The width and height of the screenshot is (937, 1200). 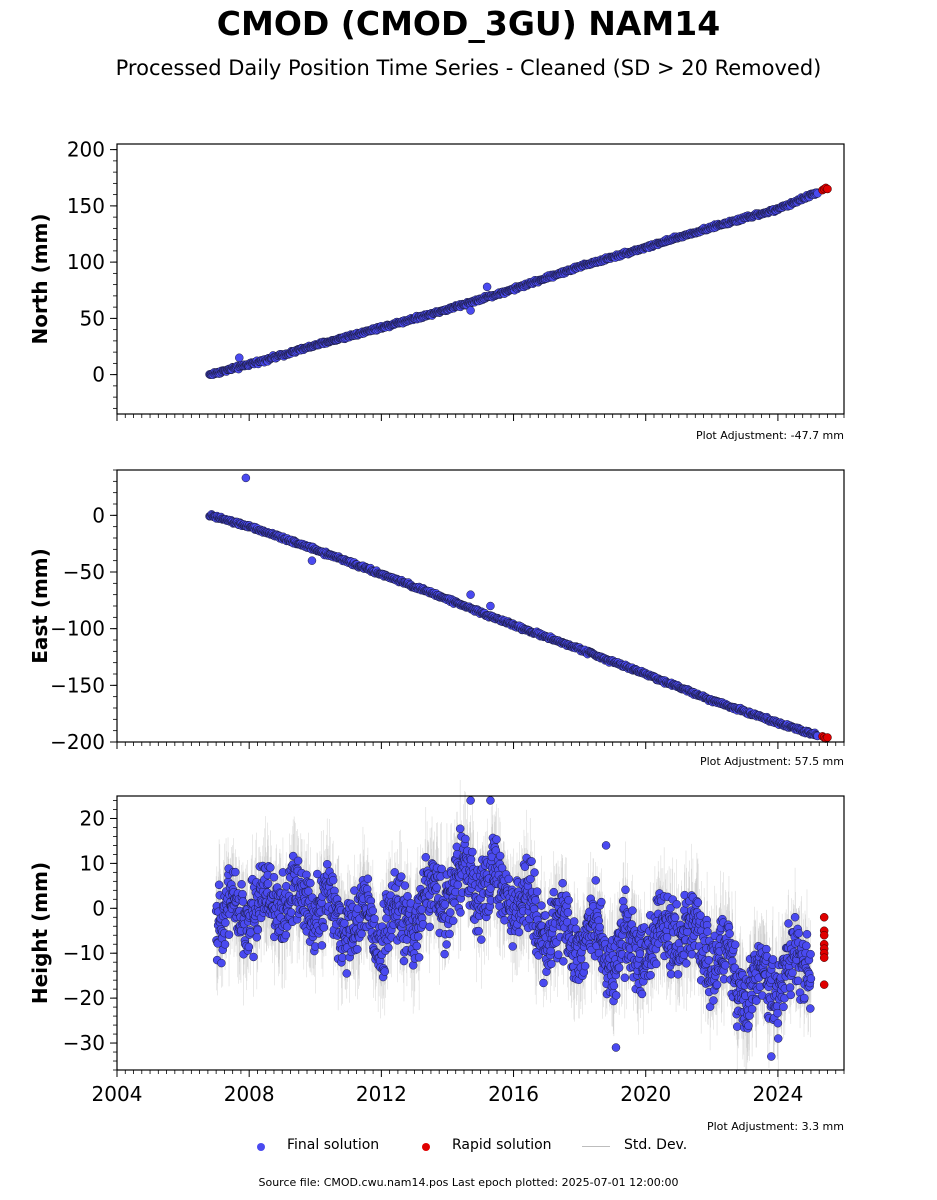 What do you see at coordinates (77, 685) in the screenshot?
I see `y-tick-label: −150` at bounding box center [77, 685].